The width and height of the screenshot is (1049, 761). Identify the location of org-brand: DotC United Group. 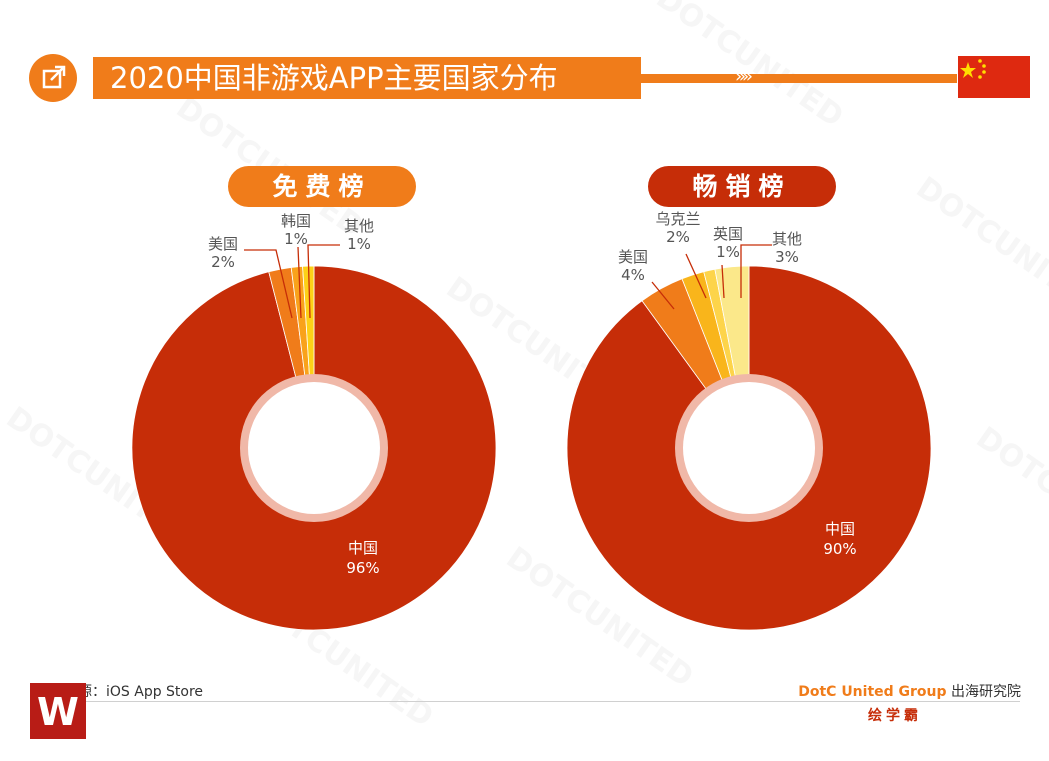
(872, 692).